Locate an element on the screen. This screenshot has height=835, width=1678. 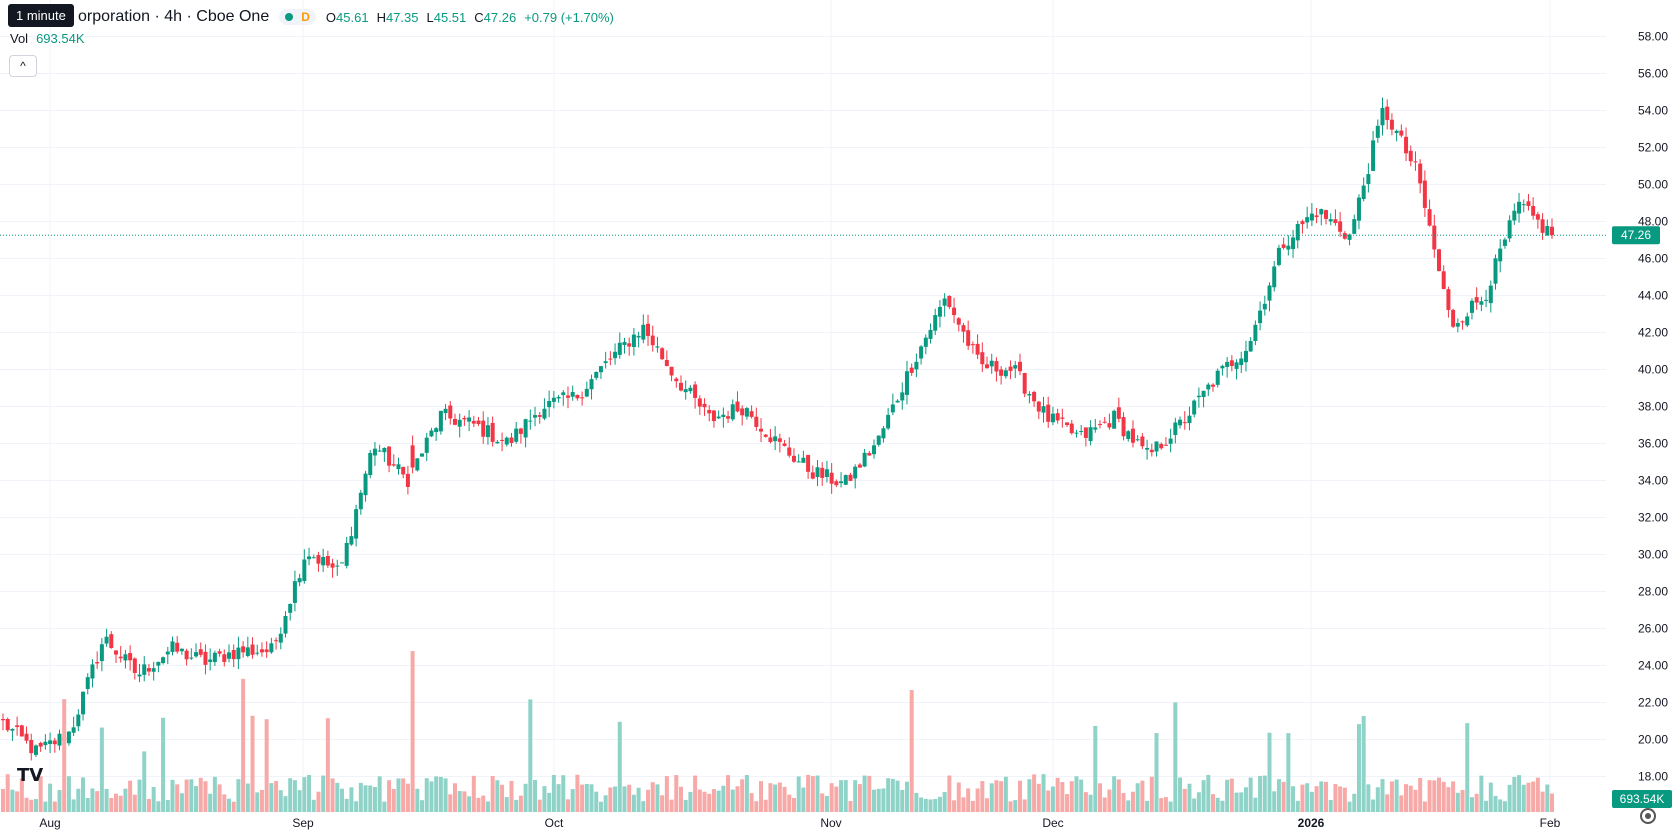
time-tick-label: Sep is located at coordinates (303, 823).